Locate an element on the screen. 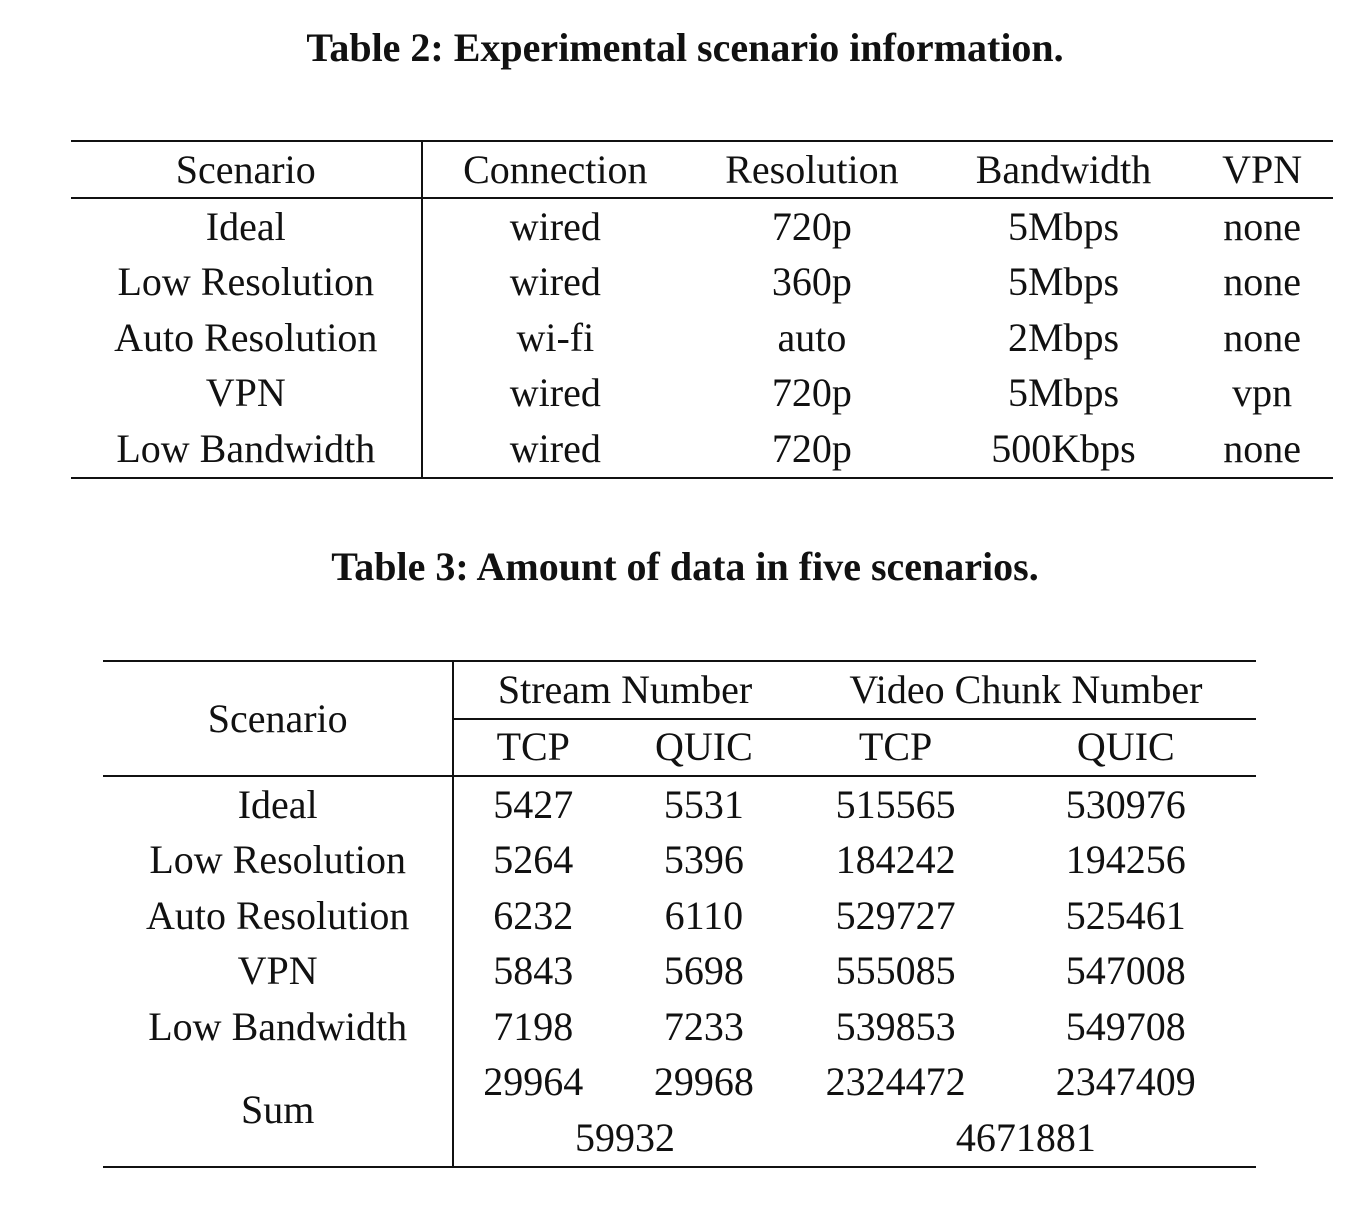 The height and width of the screenshot is (1224, 1370). header-connection: Connection is located at coordinates (555, 170).